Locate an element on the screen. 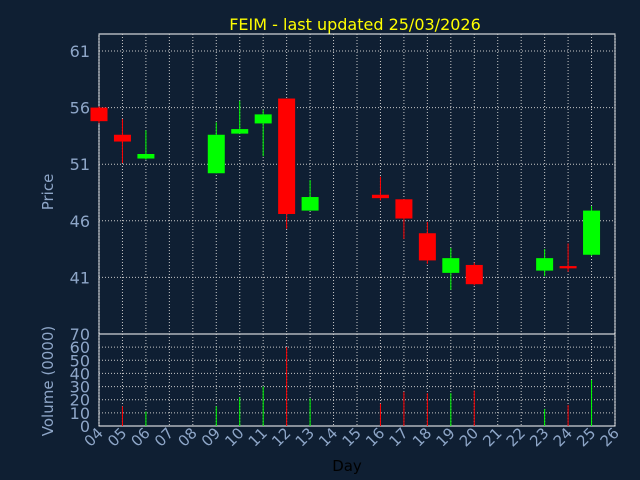 Image resolution: width=640 pixels, height=480 pixels. price-tick-label: 51 is located at coordinates (80, 164).